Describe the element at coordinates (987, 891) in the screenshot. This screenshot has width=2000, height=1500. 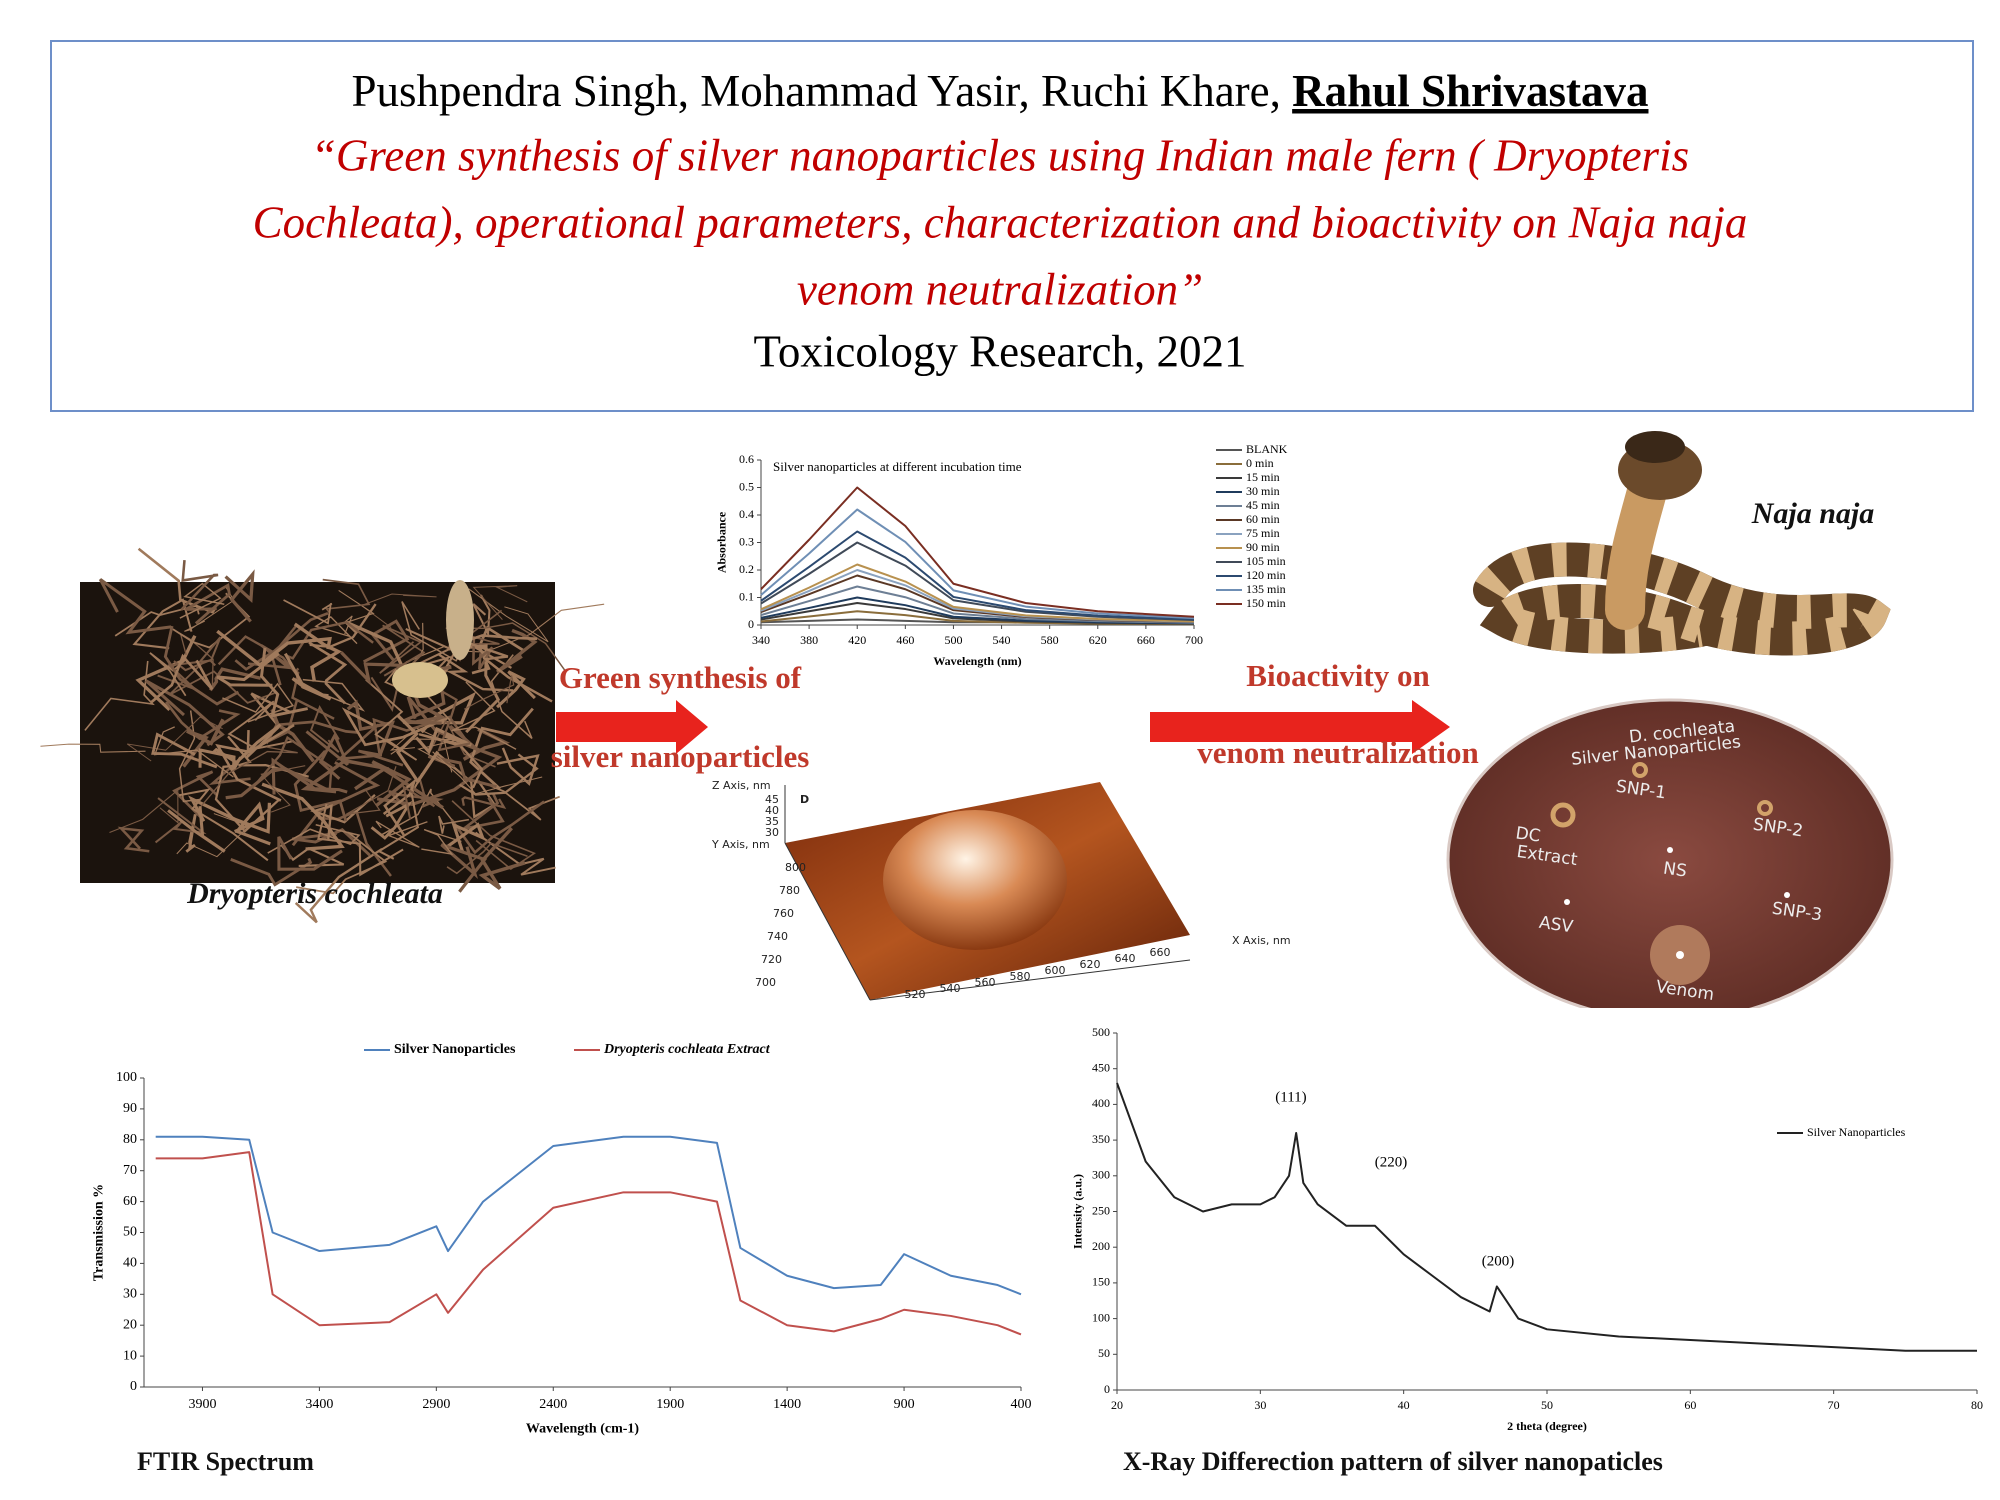
I see `afm-image` at that location.